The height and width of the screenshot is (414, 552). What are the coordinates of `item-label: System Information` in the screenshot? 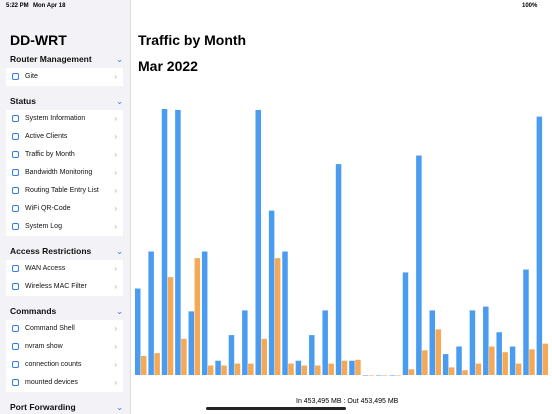 It's located at (55, 118).